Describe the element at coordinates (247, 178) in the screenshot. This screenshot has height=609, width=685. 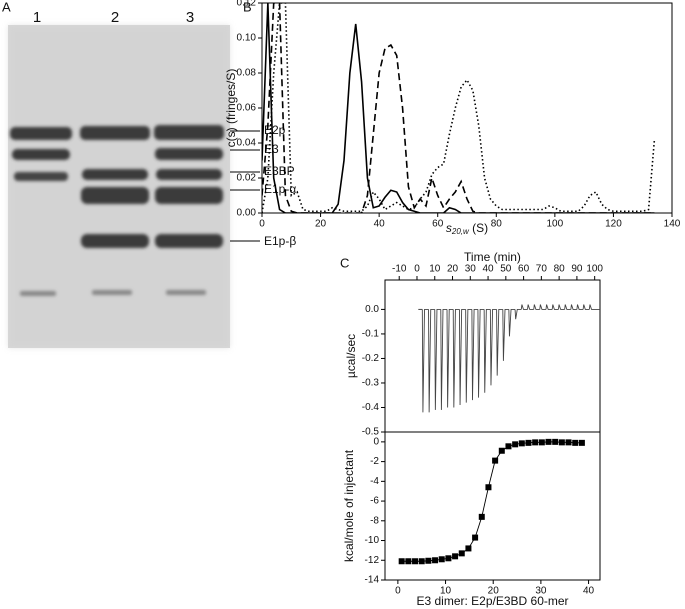
I see `y-tick-label: 0.02` at that location.